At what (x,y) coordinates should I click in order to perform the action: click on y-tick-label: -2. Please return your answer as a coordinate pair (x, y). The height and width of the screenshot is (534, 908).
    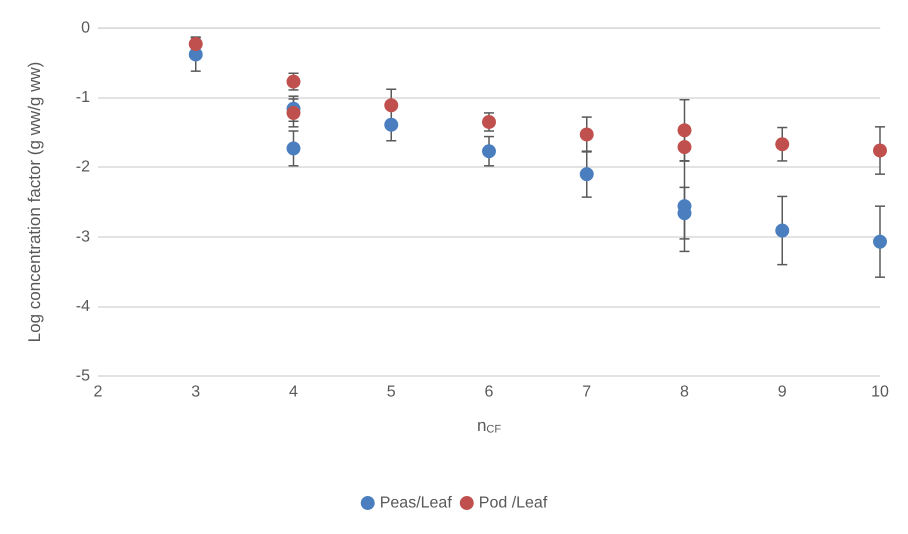
    Looking at the image, I should click on (83, 167).